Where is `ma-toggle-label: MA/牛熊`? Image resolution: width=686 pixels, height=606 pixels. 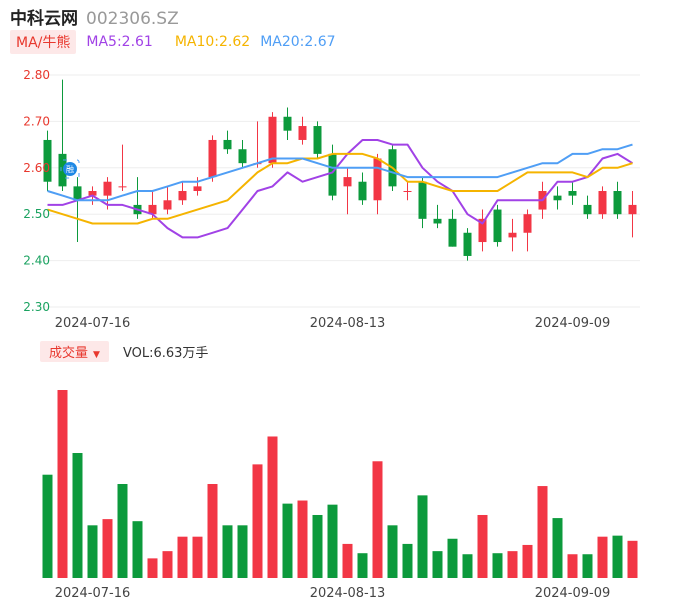 ma-toggle-label: MA/牛熊 is located at coordinates (43, 43).